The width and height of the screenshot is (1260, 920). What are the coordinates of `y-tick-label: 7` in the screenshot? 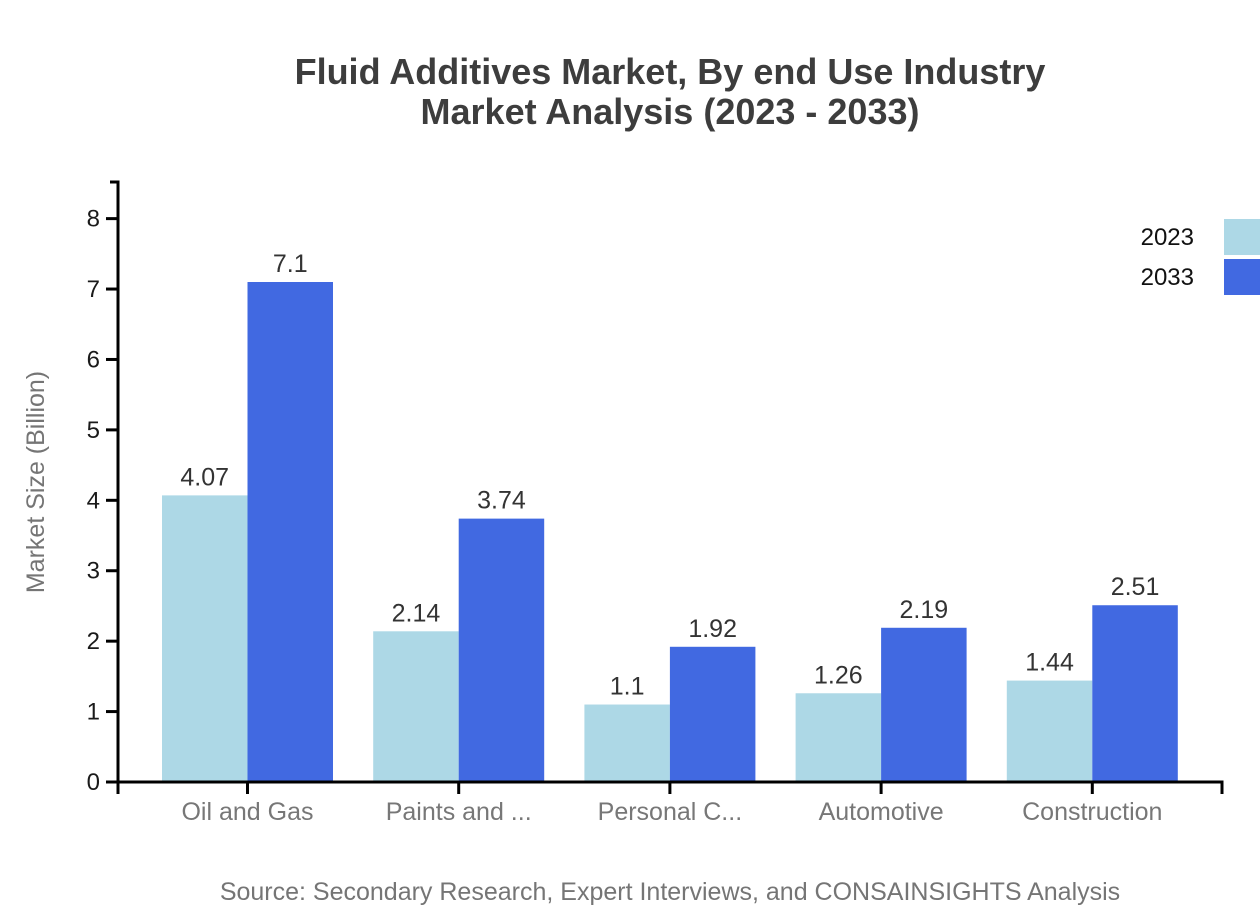 It's located at (93, 289).